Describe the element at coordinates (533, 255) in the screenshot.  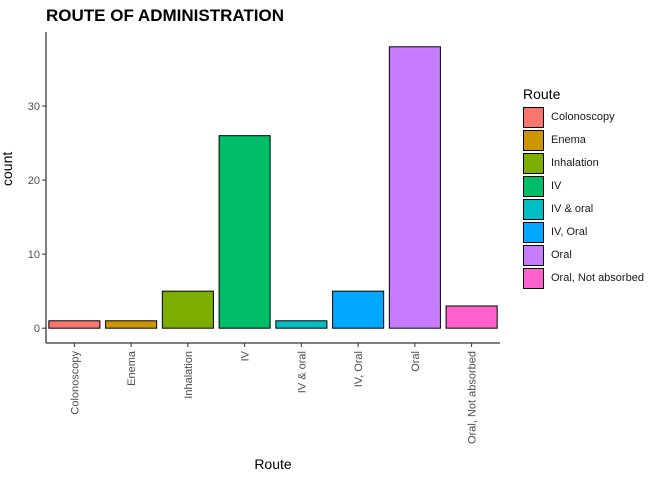
I see `legend-key-oral` at that location.